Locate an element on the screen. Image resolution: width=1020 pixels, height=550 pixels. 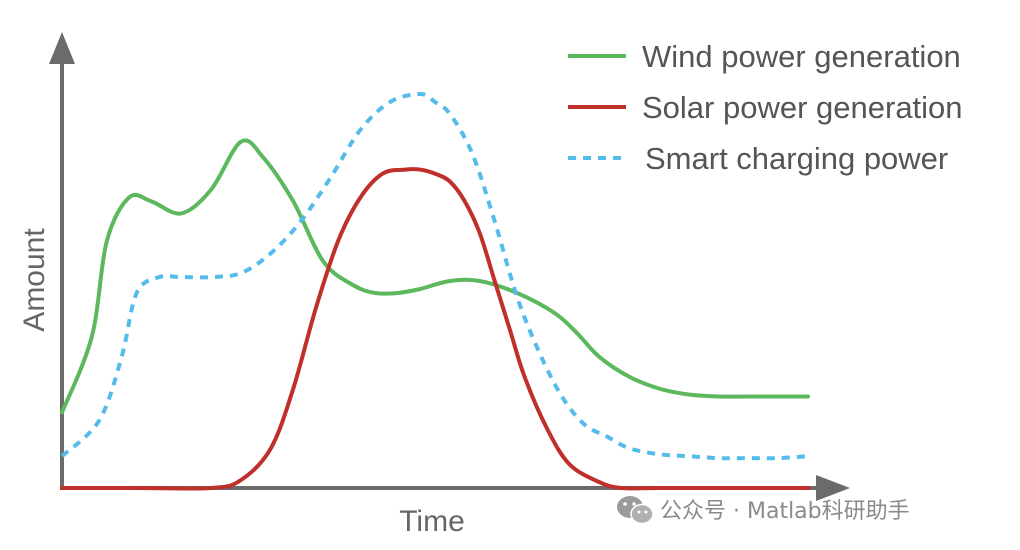
x-axis-arrow-icon is located at coordinates (833, 488).